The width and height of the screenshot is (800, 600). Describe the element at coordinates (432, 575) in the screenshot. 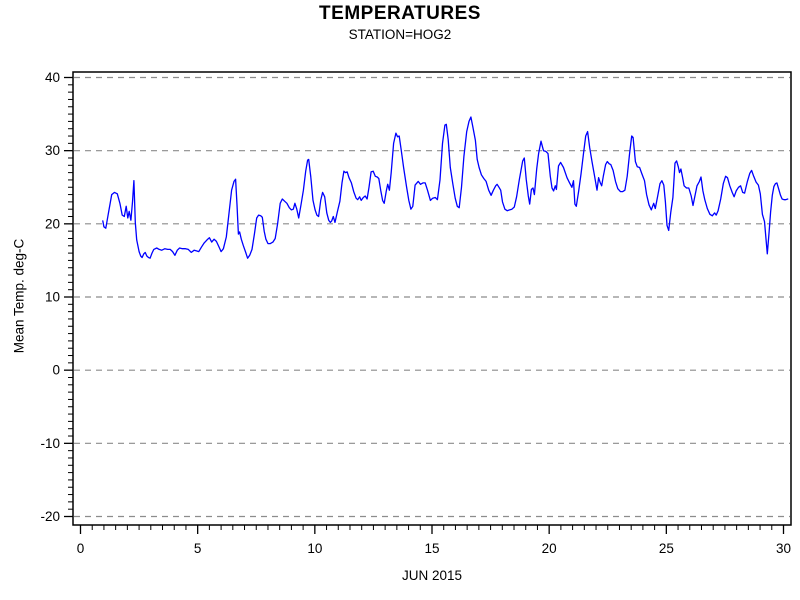

I see `x-axis-label: JUN 2015` at that location.